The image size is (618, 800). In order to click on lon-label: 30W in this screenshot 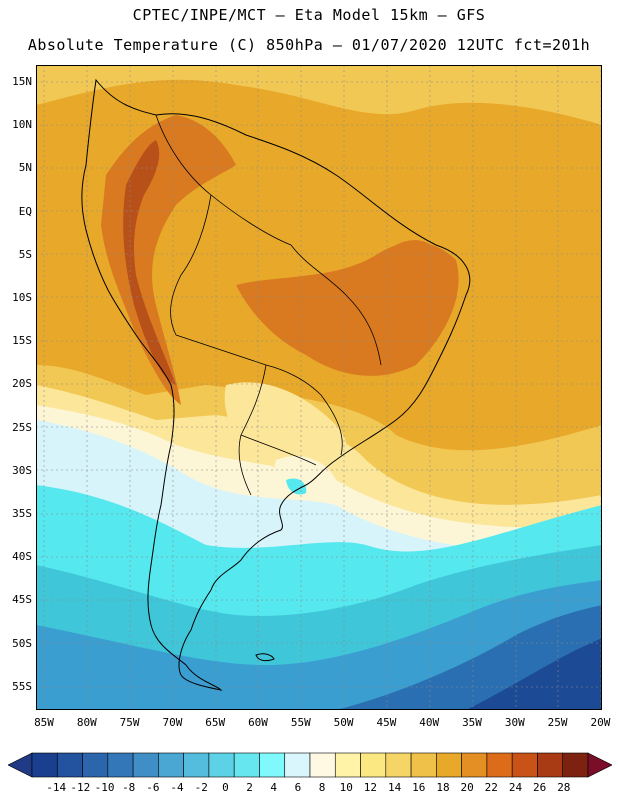, I will do `click(514, 722)`.